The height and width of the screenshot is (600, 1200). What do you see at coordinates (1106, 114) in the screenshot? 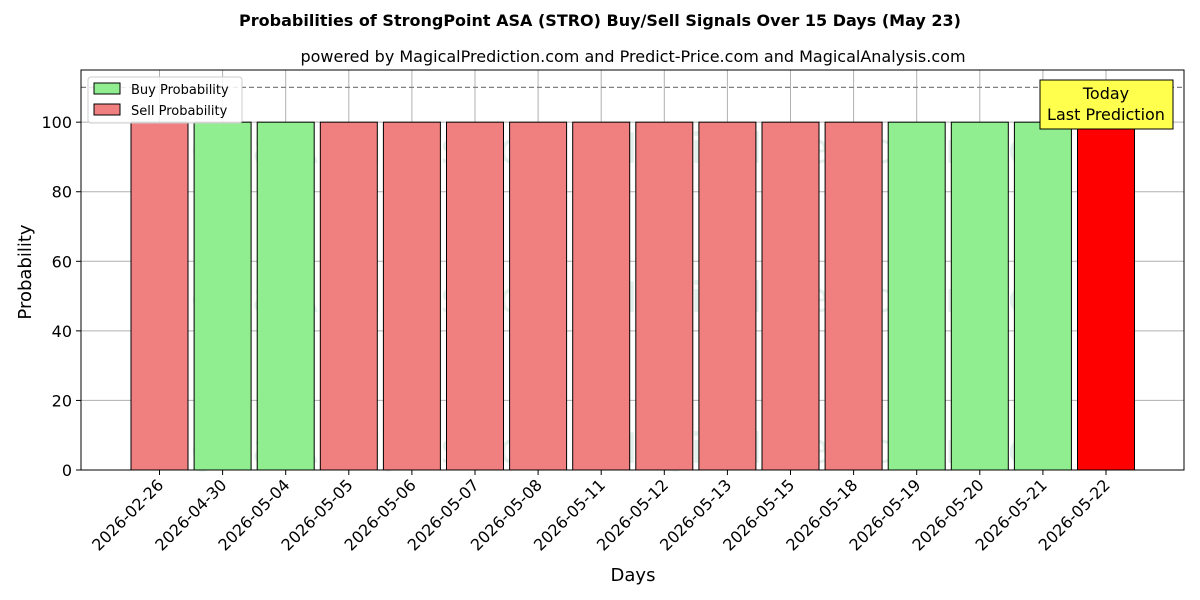
I see `today-annotation-line2: Last Prediction` at bounding box center [1106, 114].